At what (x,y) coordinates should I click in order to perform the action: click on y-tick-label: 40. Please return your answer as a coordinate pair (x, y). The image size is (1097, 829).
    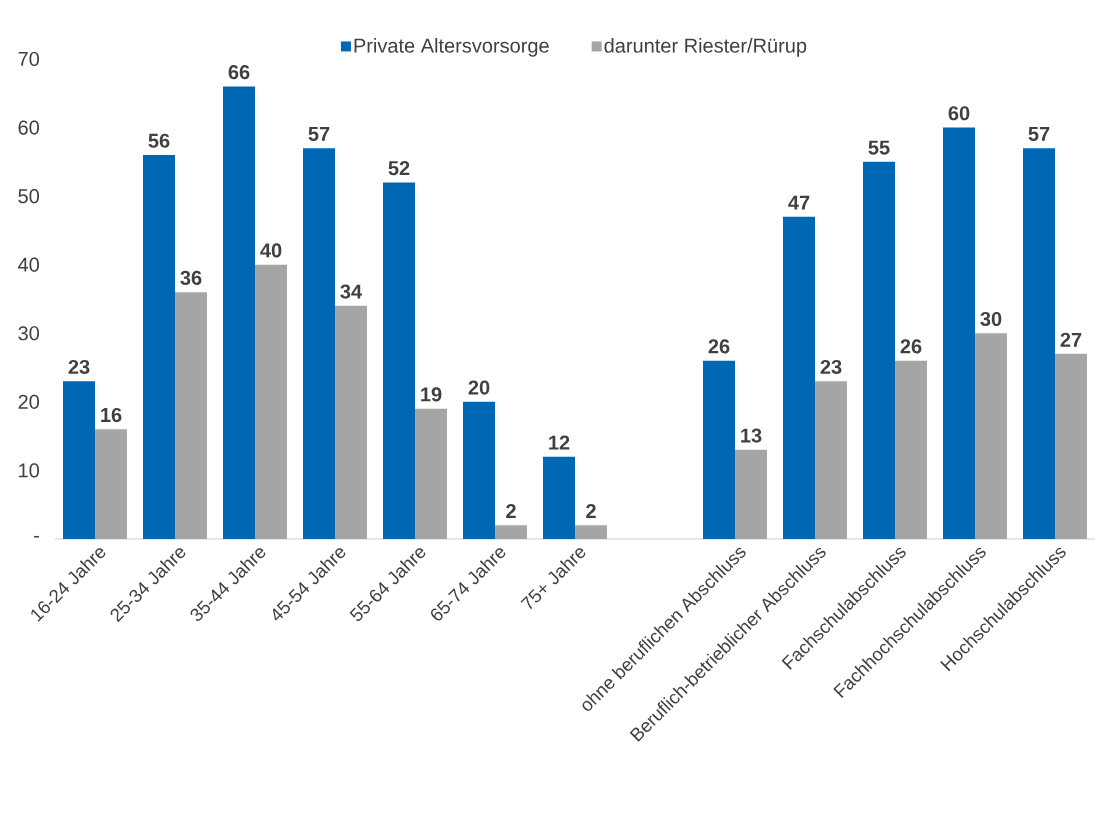
    Looking at the image, I should click on (29, 264).